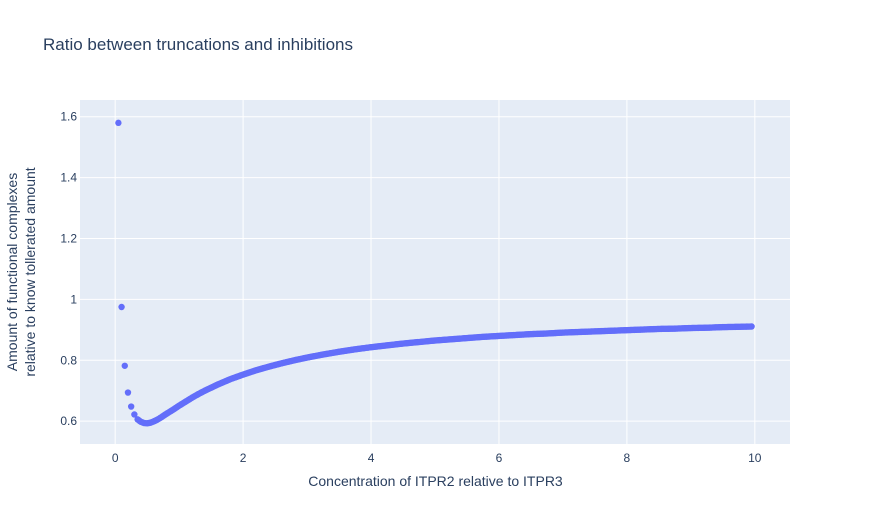 Image resolution: width=871 pixels, height=525 pixels. Describe the element at coordinates (243, 458) in the screenshot. I see `x-tick-label: 2` at that location.